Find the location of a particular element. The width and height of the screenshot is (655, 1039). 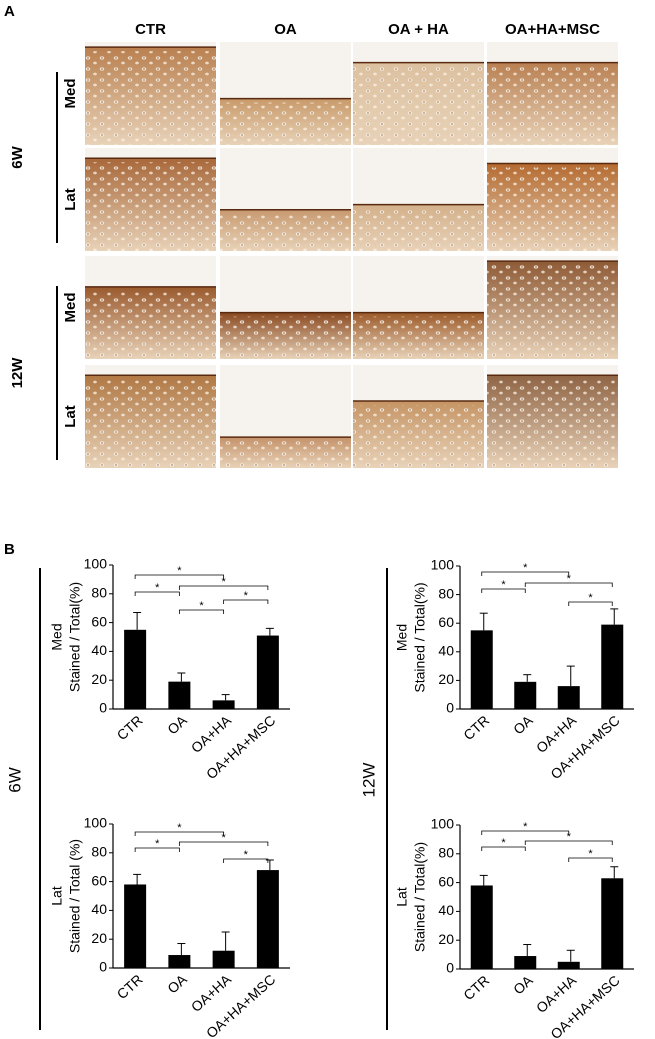

column-header: CTR is located at coordinates (150, 29).